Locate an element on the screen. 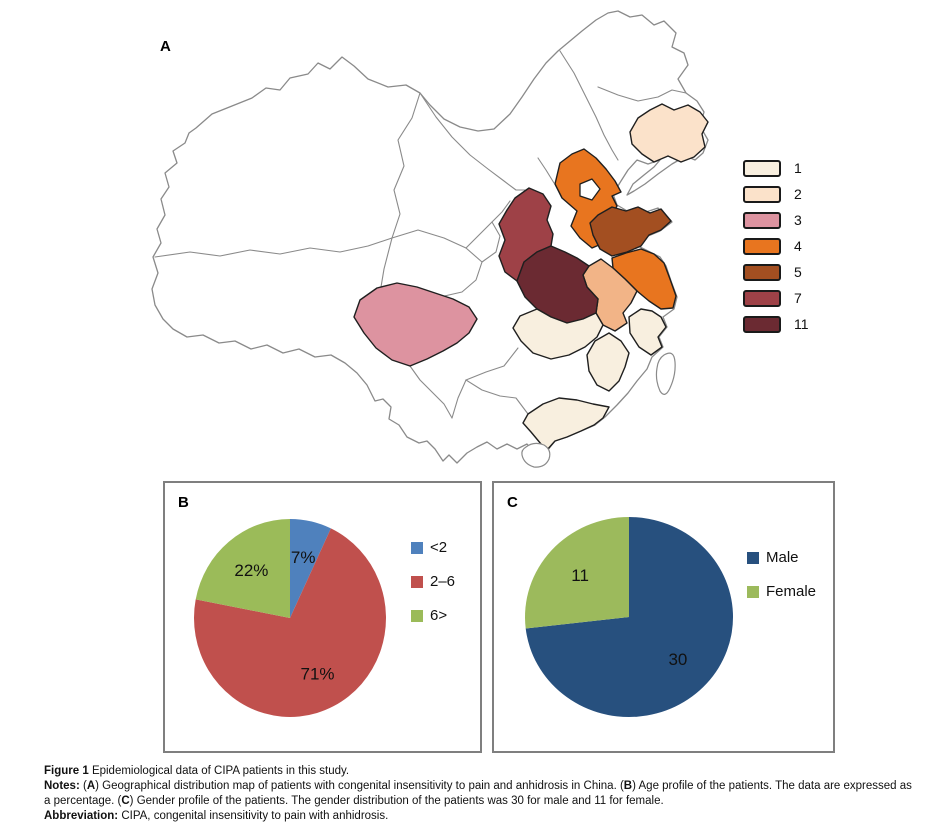 The width and height of the screenshot is (951, 834). region-zhejiang is located at coordinates (647, 332).